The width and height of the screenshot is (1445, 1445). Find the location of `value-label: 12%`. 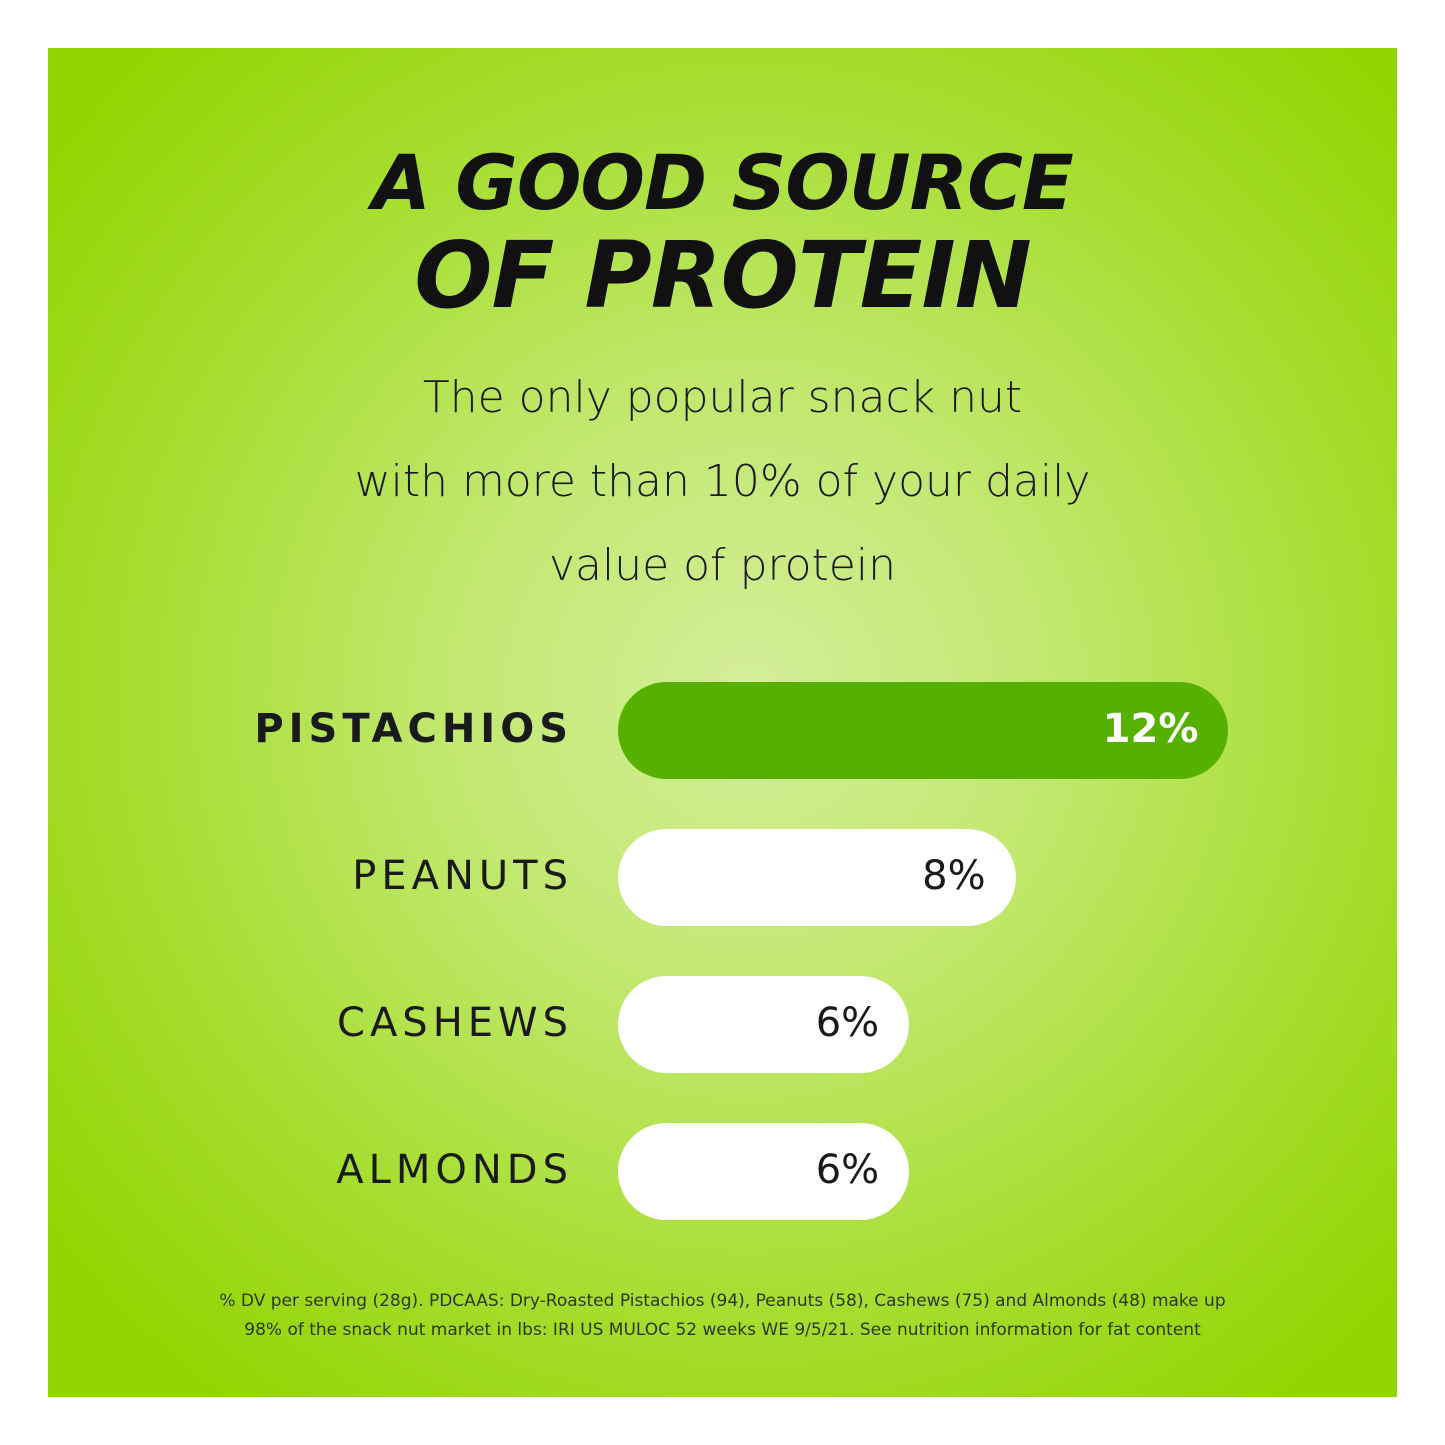

value-label: 12% is located at coordinates (1150, 729).